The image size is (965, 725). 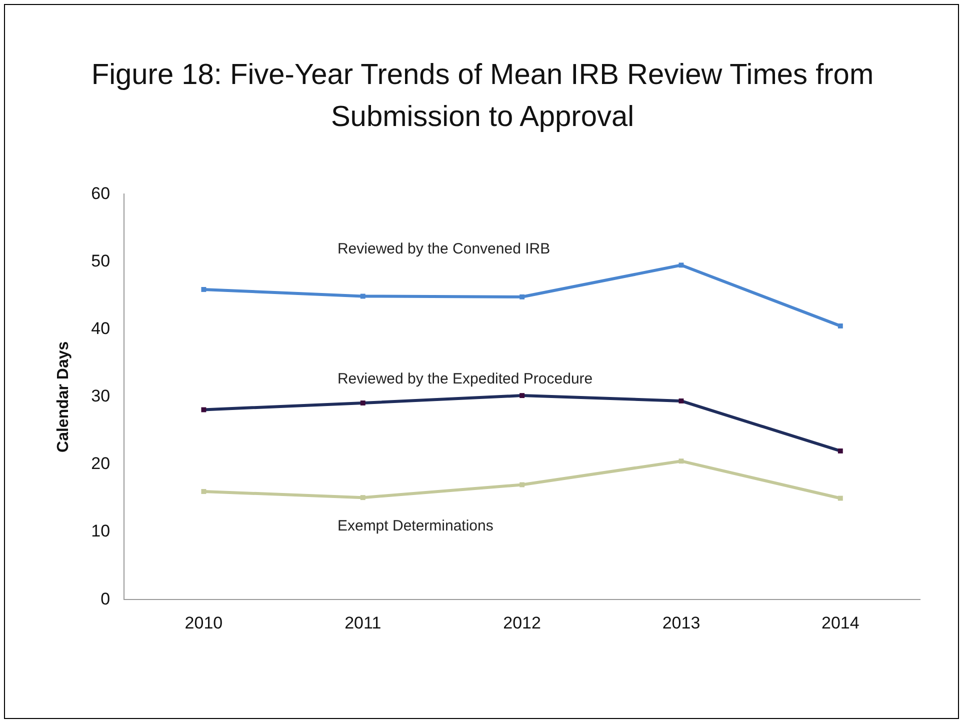 What do you see at coordinates (100, 260) in the screenshot?
I see `y-tick-label: 50` at bounding box center [100, 260].